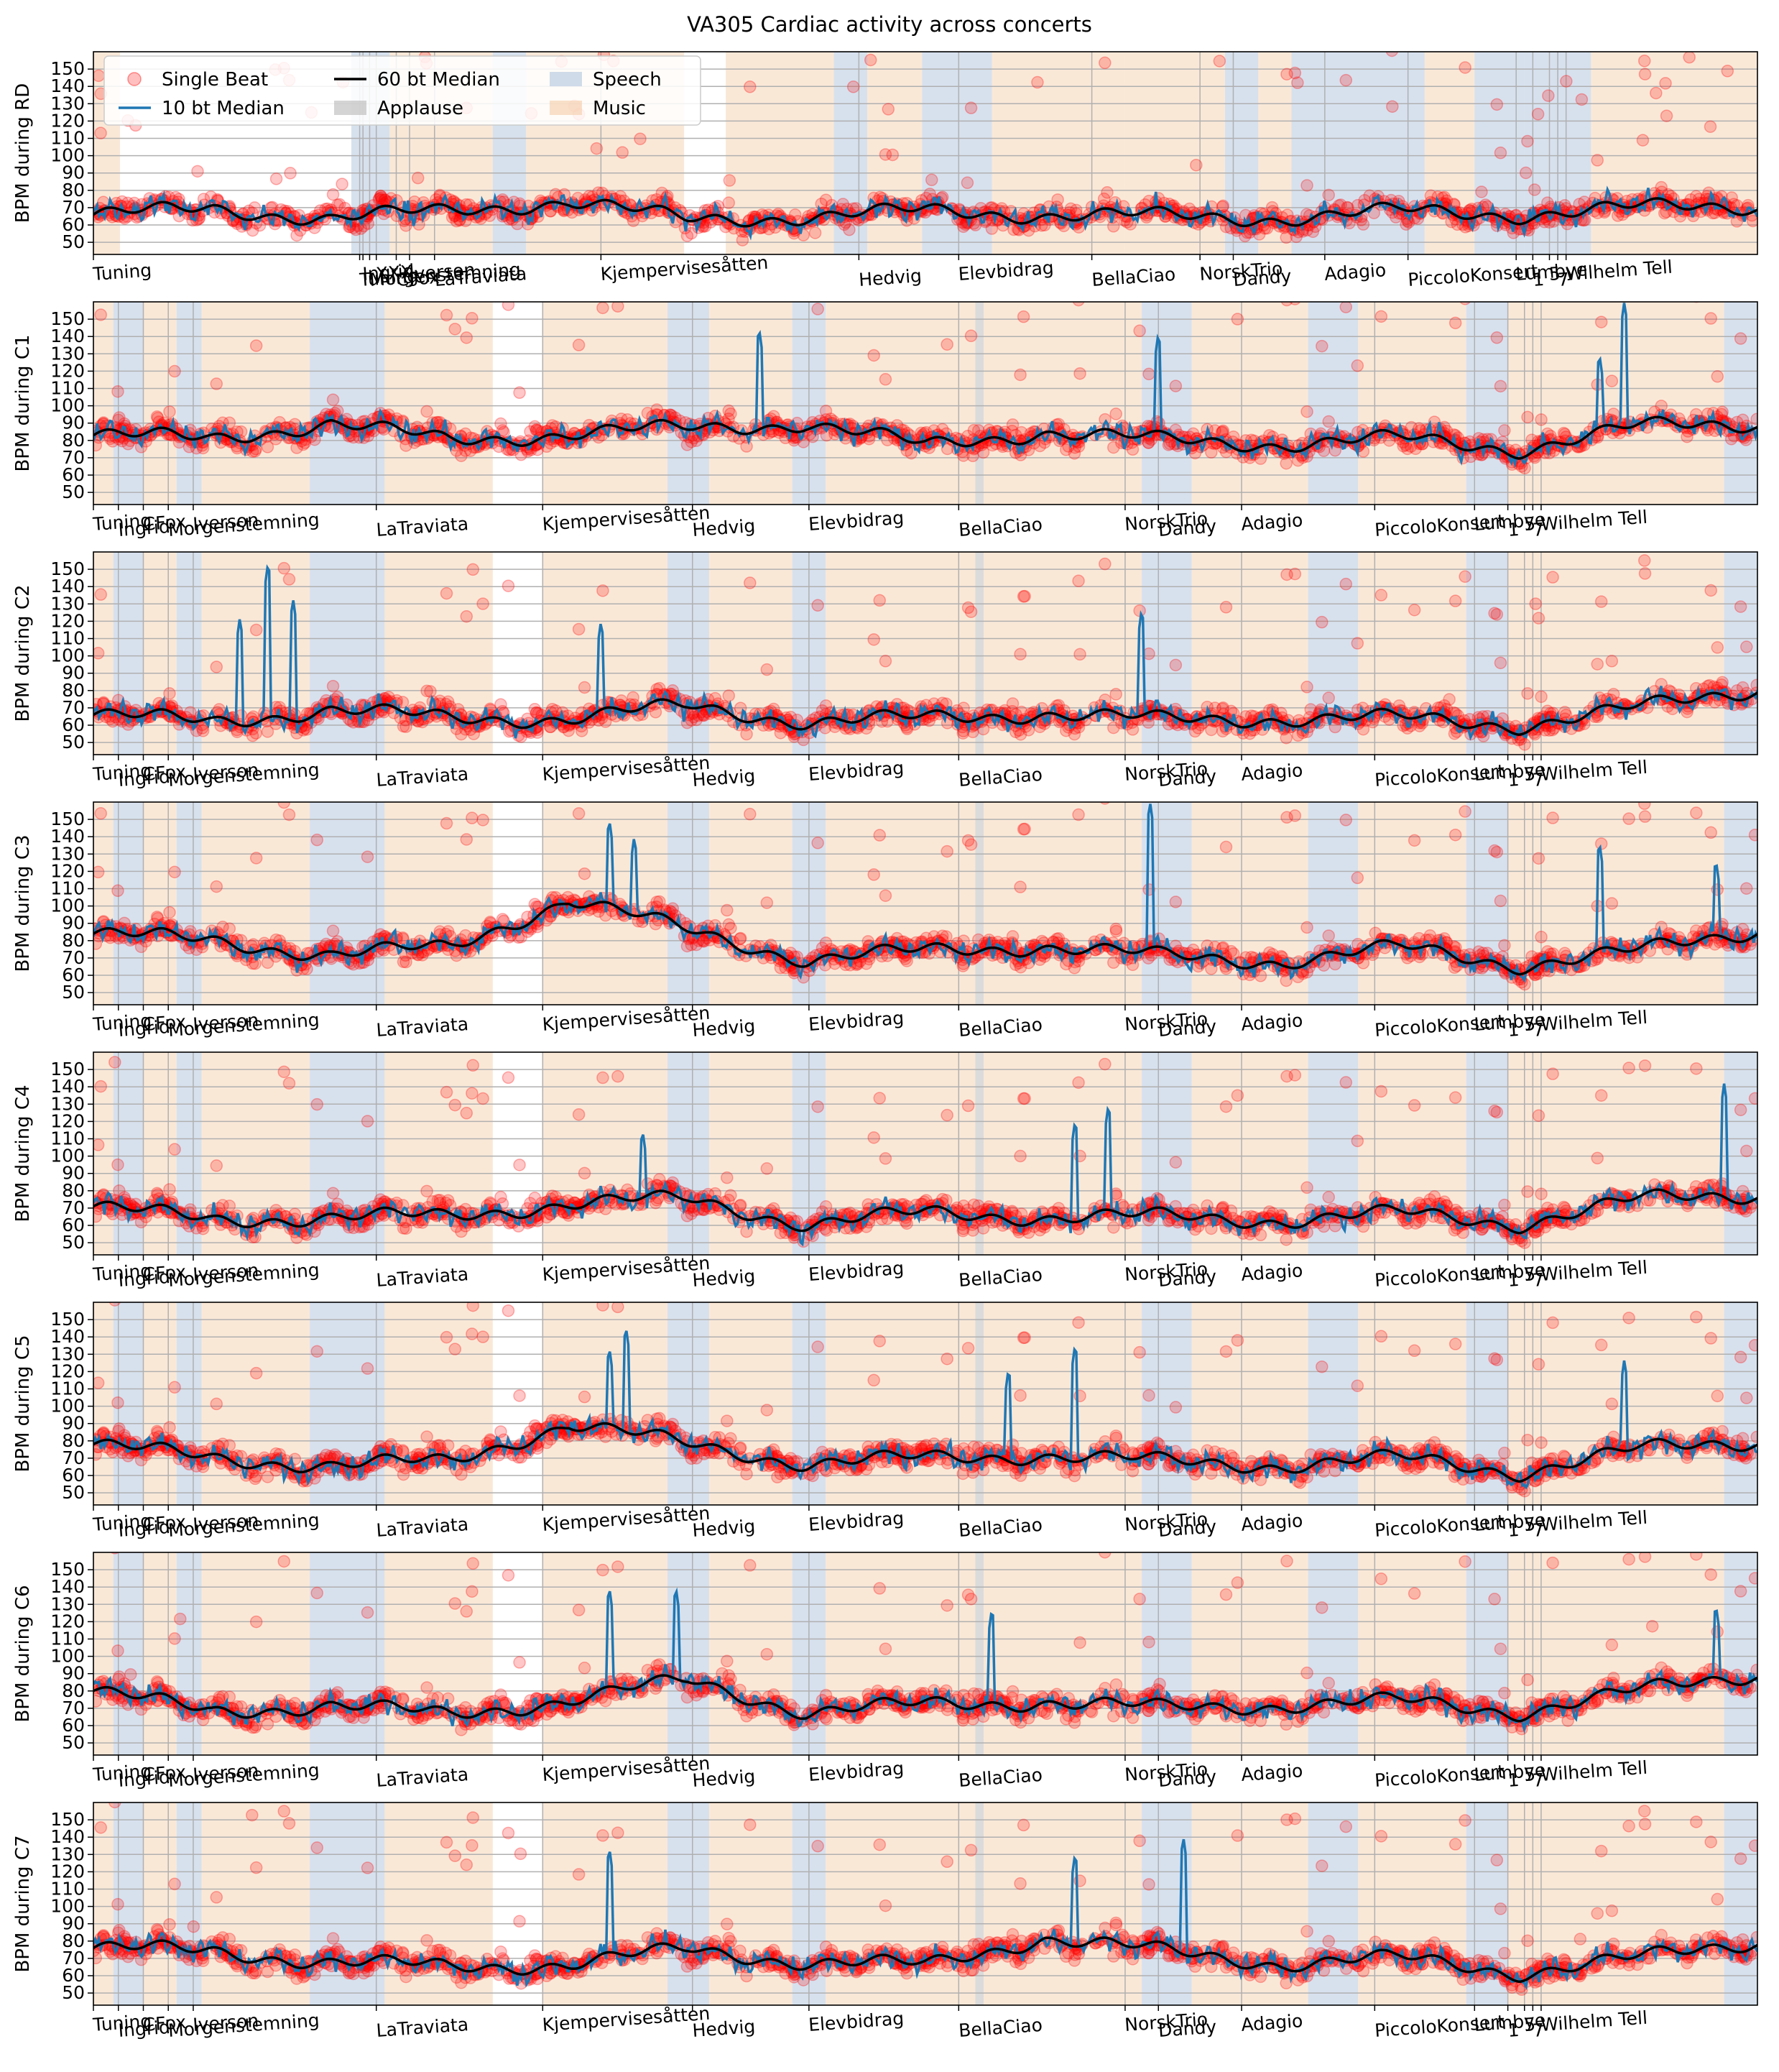 This screenshot has height=2072, width=1779. What do you see at coordinates (724, 778) in the screenshot?
I see `xtick-label: Hedvig` at bounding box center [724, 778].